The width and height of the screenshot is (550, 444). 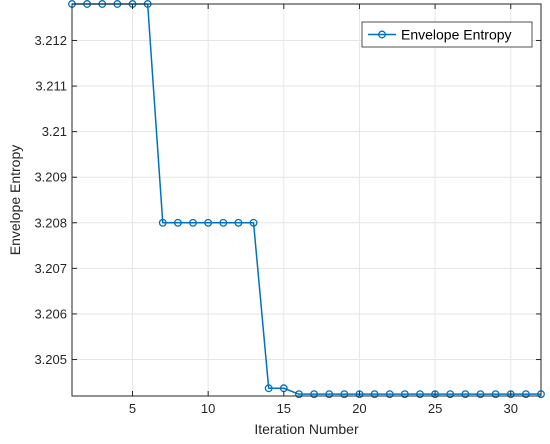 What do you see at coordinates (50, 359) in the screenshot?
I see `y-tick-label: 3.205` at bounding box center [50, 359].